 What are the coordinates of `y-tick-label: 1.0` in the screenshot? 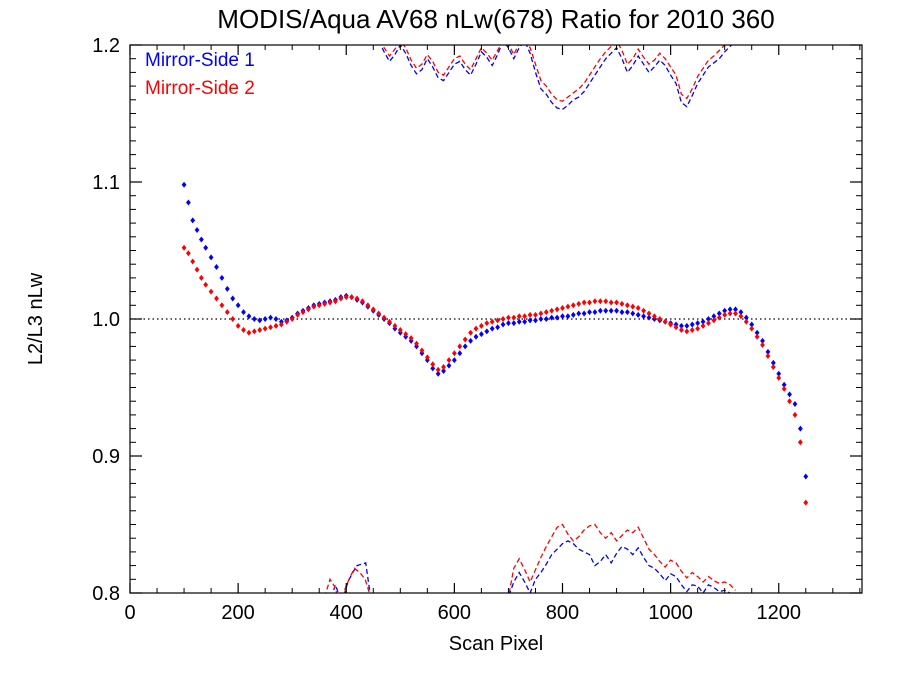 It's located at (106, 320).